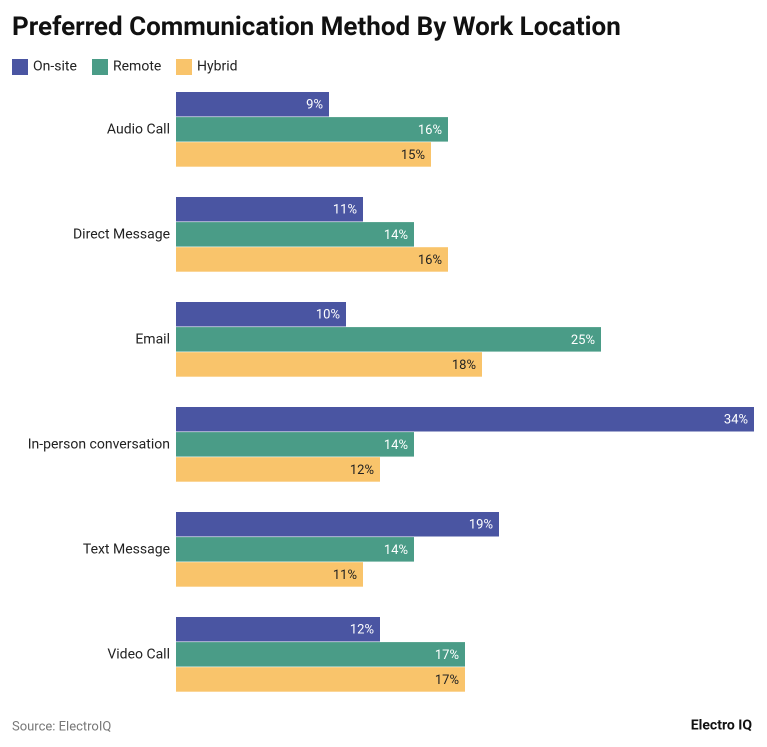  Describe the element at coordinates (121, 234) in the screenshot. I see `y-tick-label: Direct Message` at that location.